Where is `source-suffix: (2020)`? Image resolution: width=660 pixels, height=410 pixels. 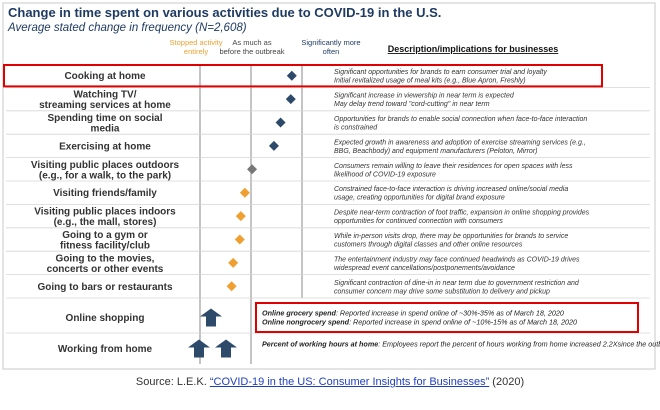
source-suffix: (2020) is located at coordinates (507, 382).